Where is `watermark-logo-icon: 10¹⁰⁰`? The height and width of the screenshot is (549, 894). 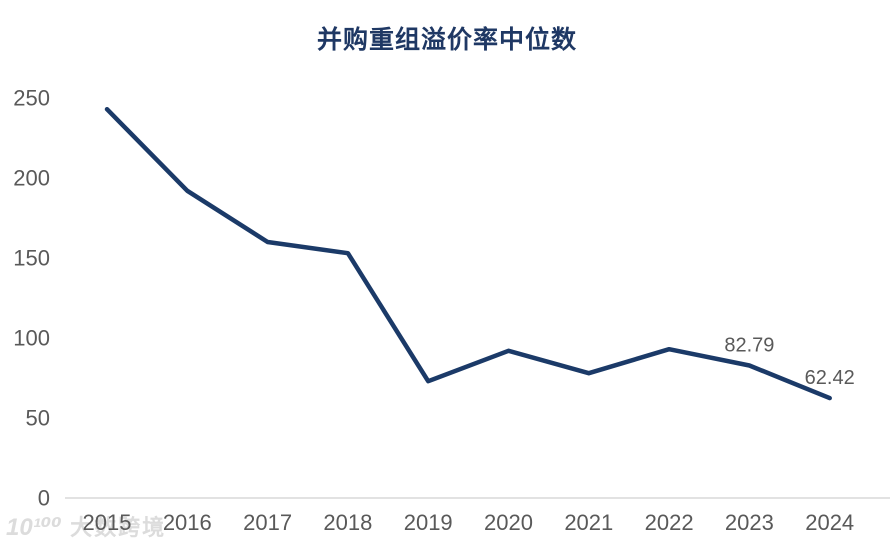 watermark-logo-icon: 10¹⁰⁰ is located at coordinates (34, 527).